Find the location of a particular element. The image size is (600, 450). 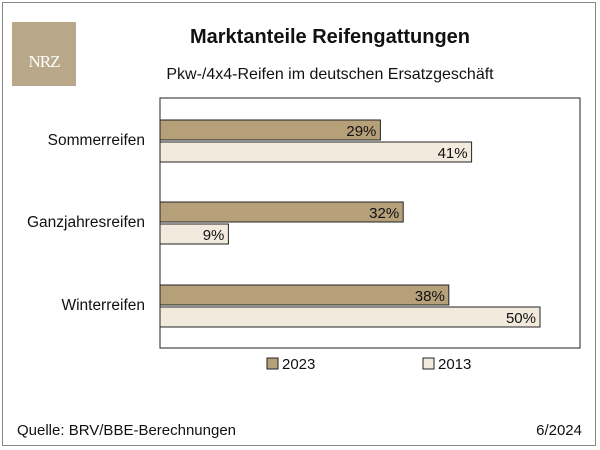

legend-label: 2013 is located at coordinates (454, 364).